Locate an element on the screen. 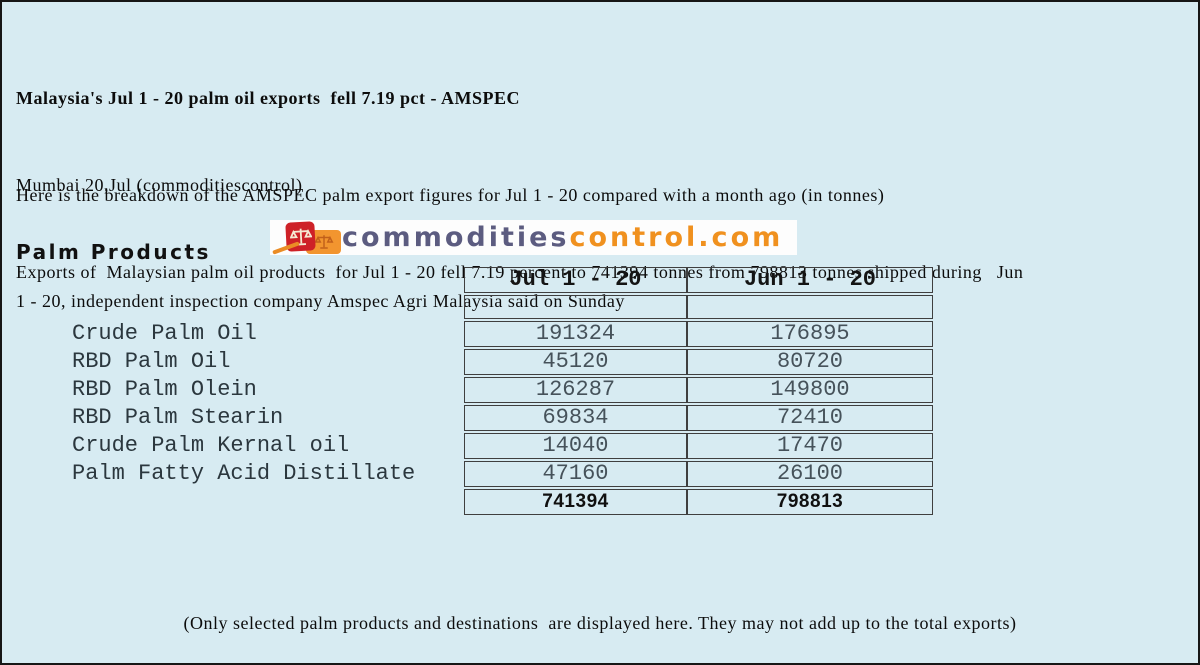 The image size is (1200, 665). cell-jul: 126287 is located at coordinates (575, 390).